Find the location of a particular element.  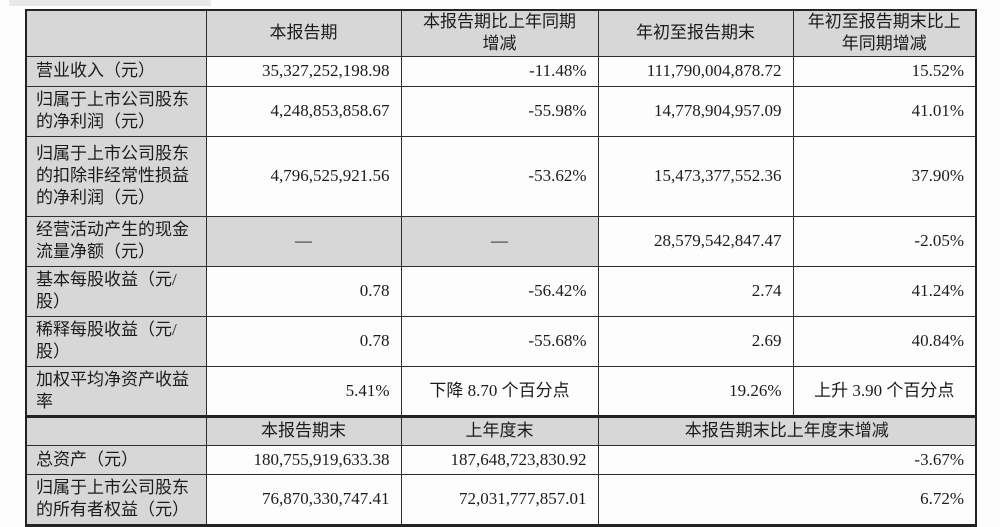

value-current-yoy: -56.42% is located at coordinates (499, 291).